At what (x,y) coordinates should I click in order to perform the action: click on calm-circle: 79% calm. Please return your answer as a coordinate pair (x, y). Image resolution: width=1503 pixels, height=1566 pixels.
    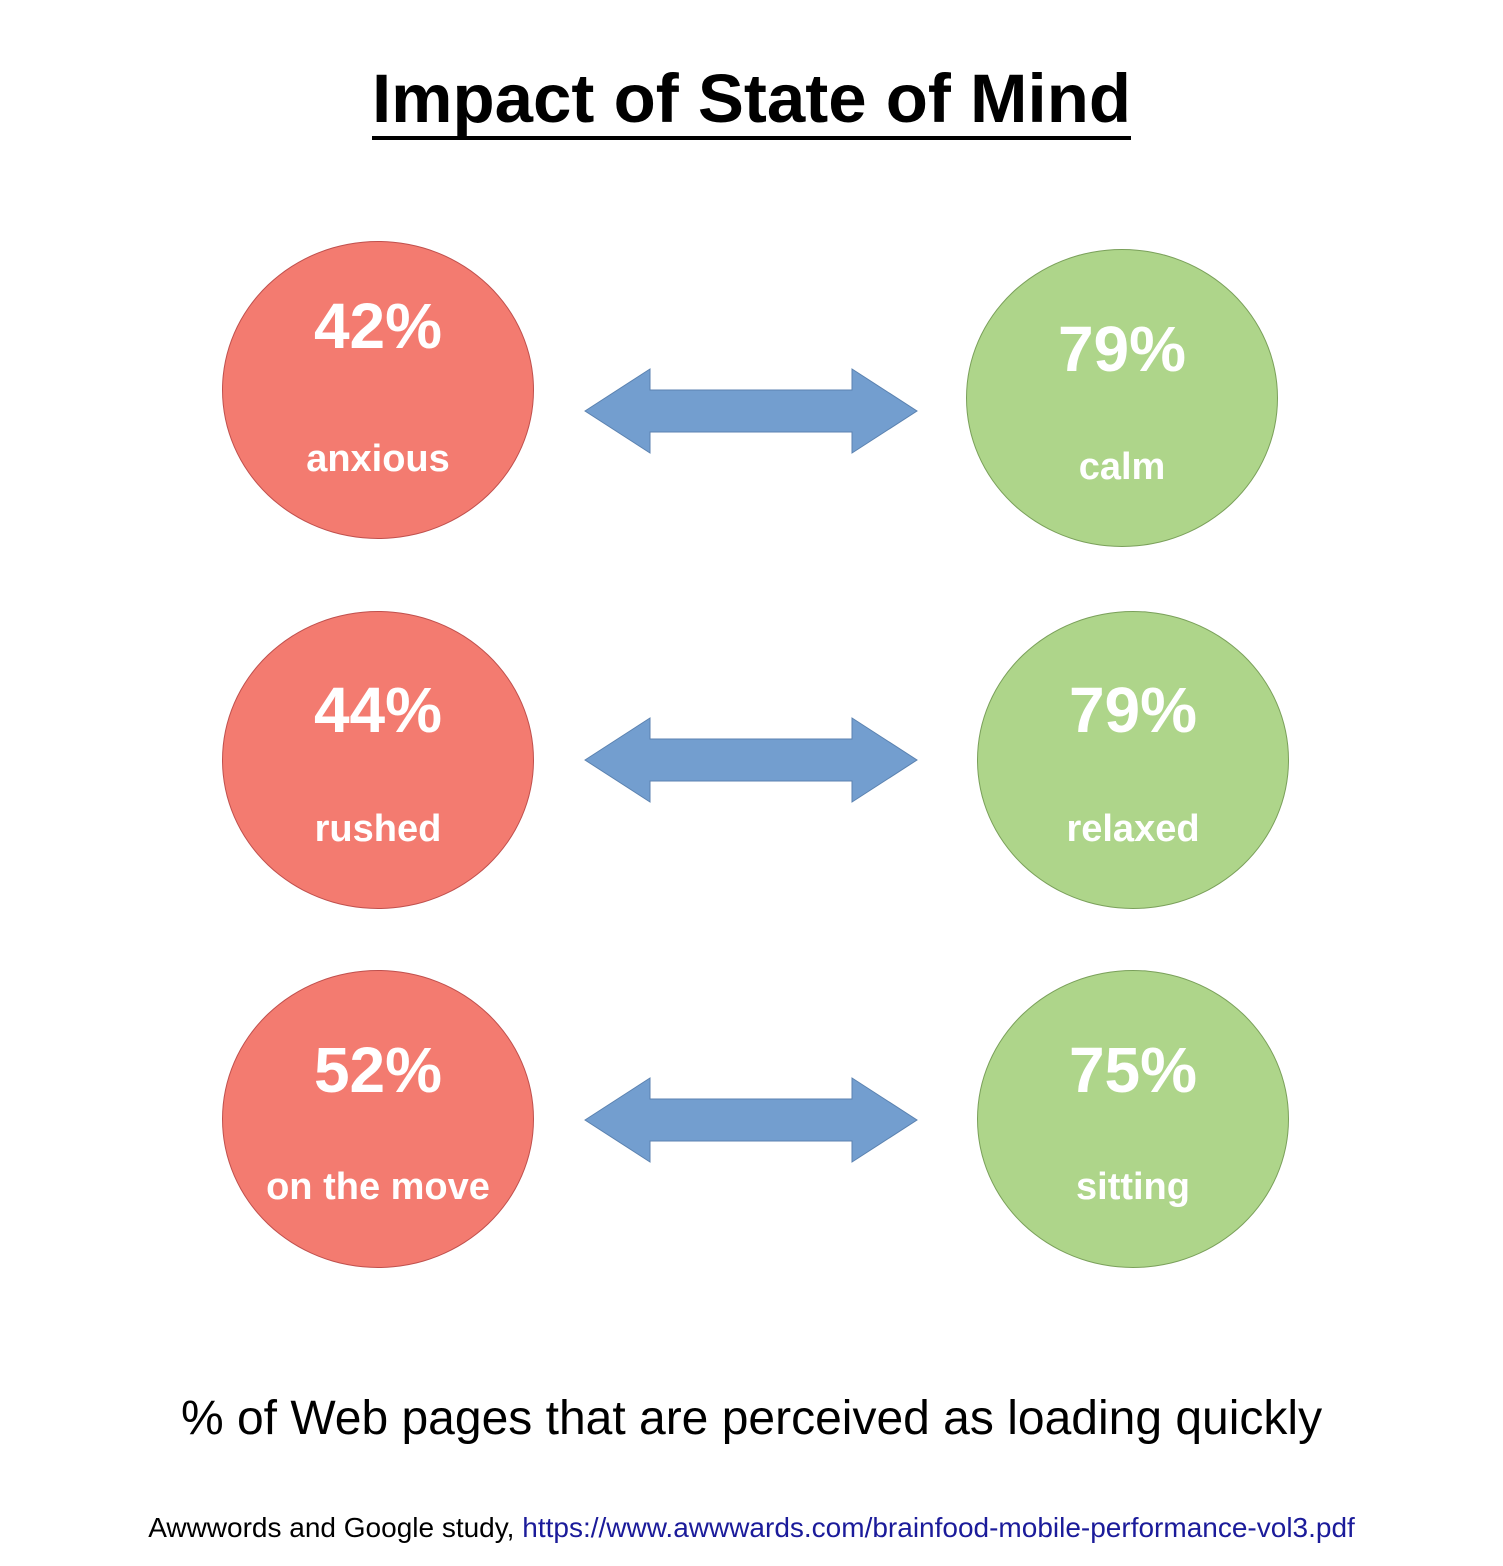
    Looking at the image, I should click on (1122, 398).